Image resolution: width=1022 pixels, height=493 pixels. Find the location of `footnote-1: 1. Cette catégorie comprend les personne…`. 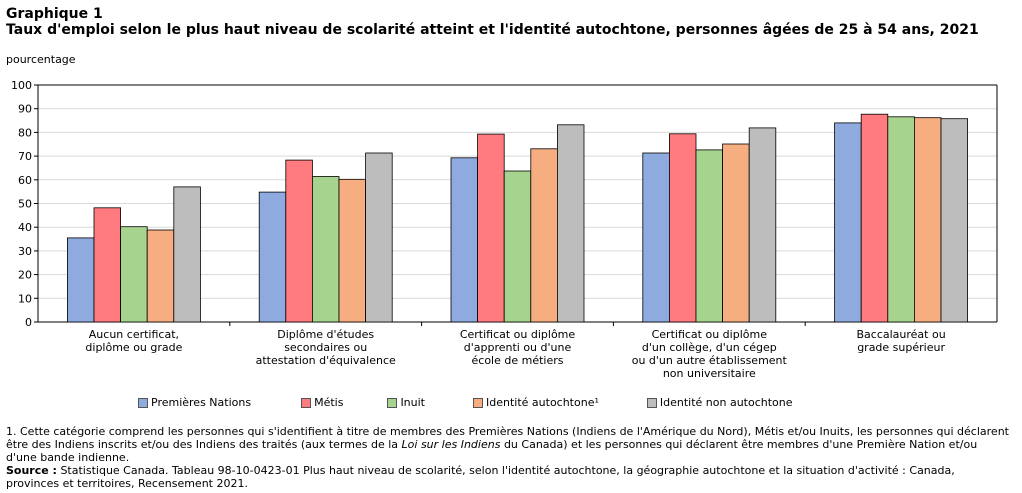

footnote-1: 1. Cette catégorie comprend les personne… is located at coordinates (507, 444).